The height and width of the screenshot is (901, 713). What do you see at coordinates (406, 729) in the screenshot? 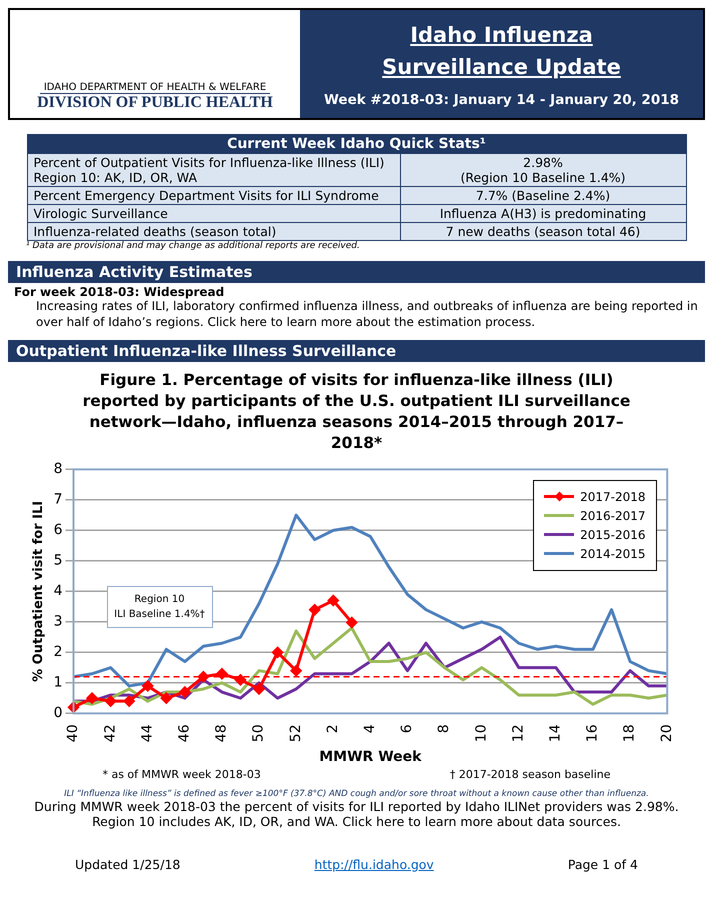
I see `x-tick-label: 6` at bounding box center [406, 729].